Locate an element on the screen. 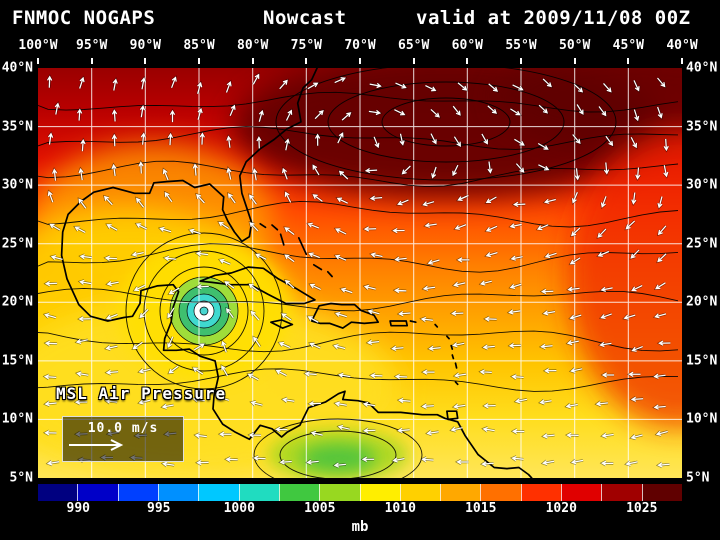 This screenshot has width=720, height=540. model-name: FNMOC NOGAPS is located at coordinates (84, 18).